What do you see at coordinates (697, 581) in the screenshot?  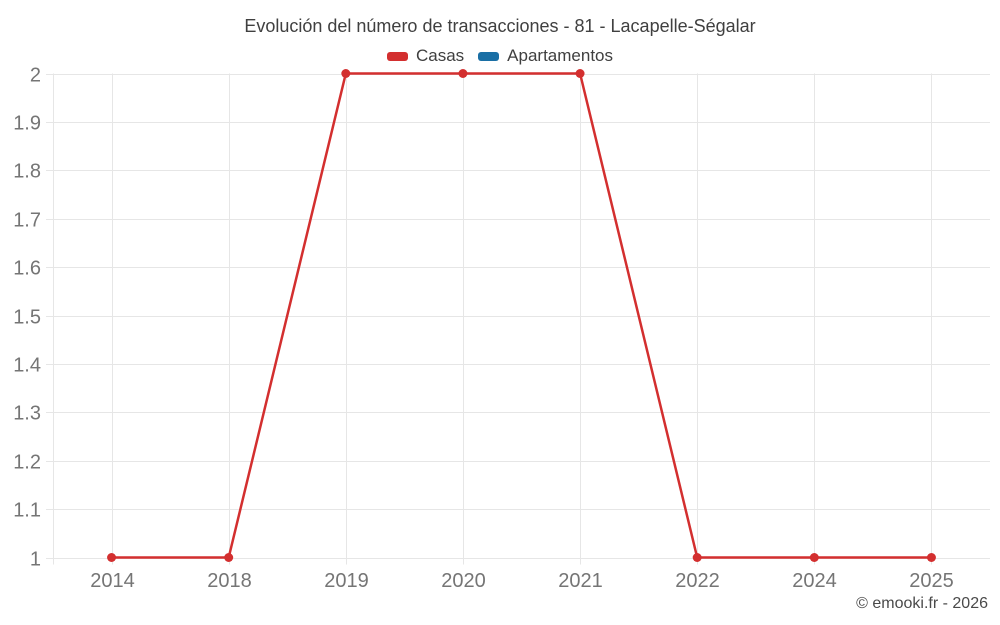 I see `x-tick-label: 2022` at bounding box center [697, 581].